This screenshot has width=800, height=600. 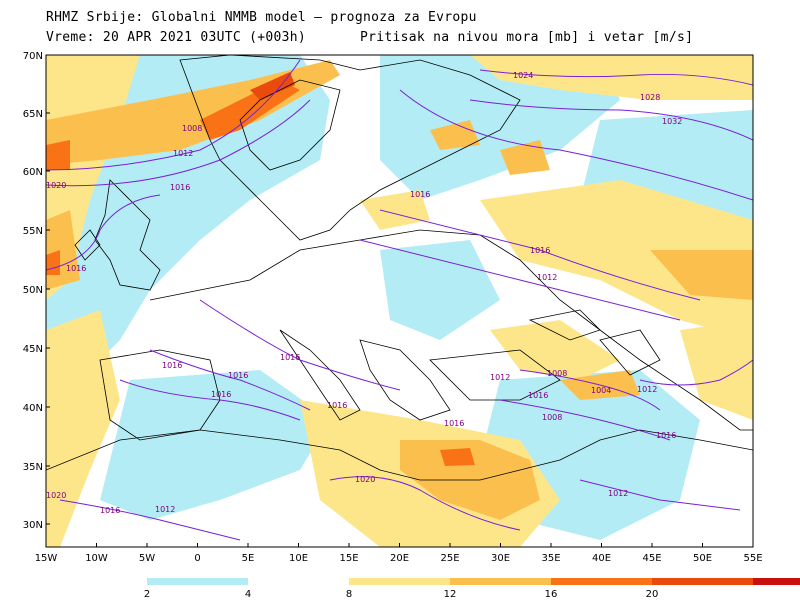 I want to click on lon-label: 5E, so click(x=248, y=558).